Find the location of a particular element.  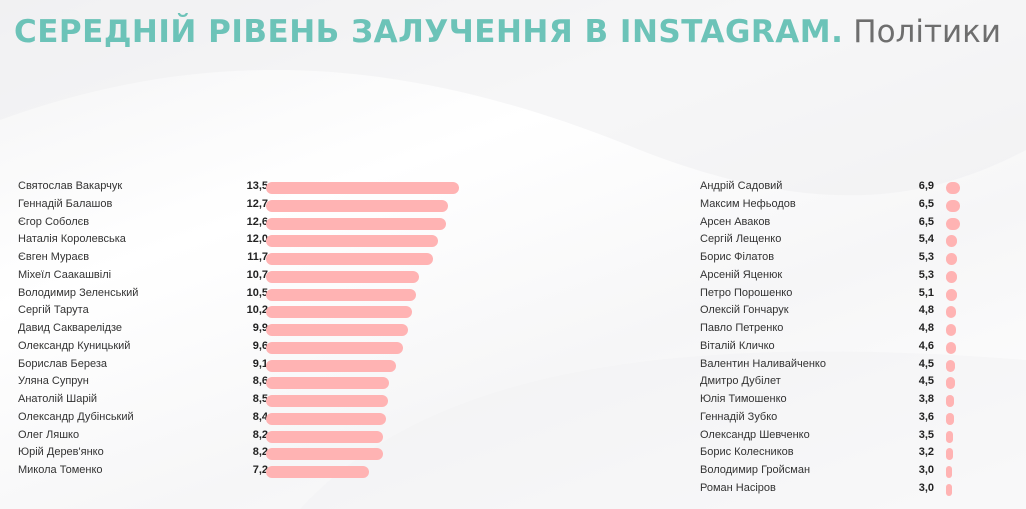

bar-category-label: Євген Мураєв is located at coordinates (54, 257).